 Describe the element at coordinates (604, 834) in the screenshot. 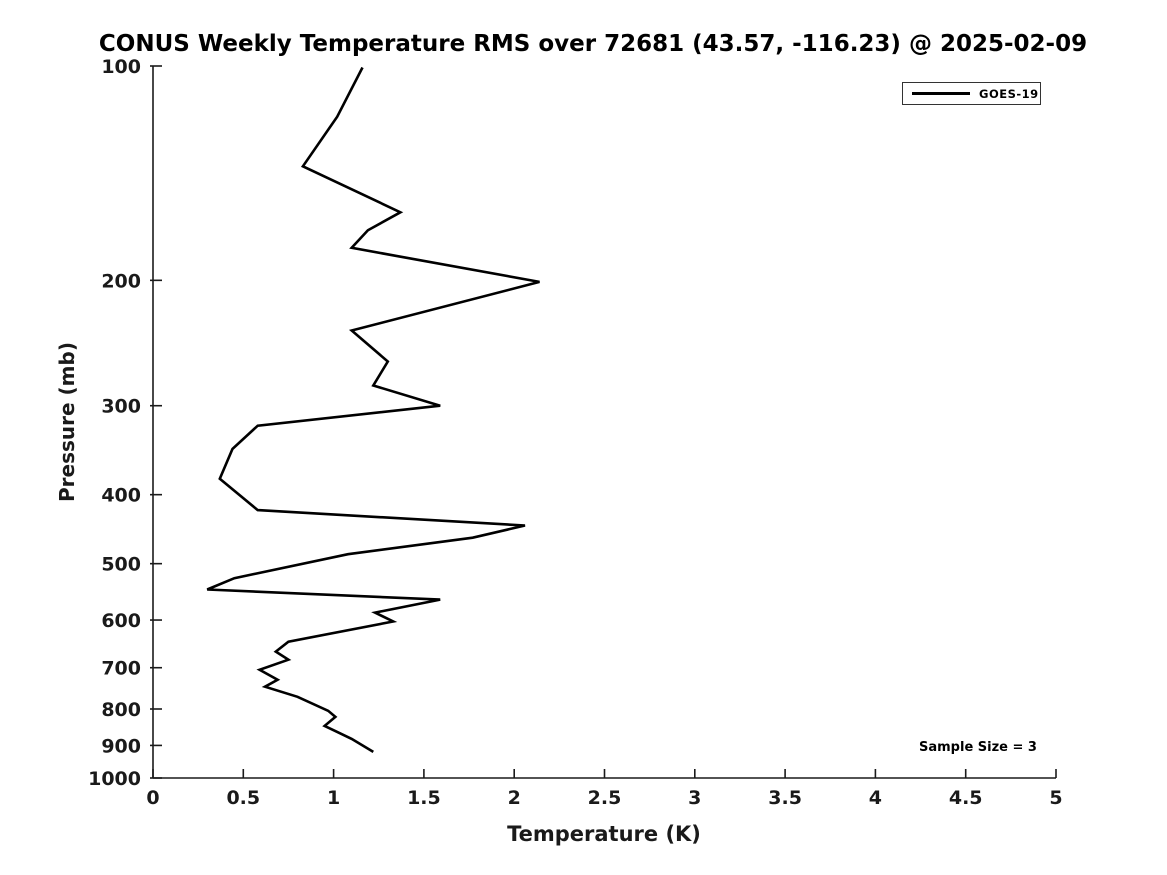

I see `x-axis-label: Temperature (K)` at that location.